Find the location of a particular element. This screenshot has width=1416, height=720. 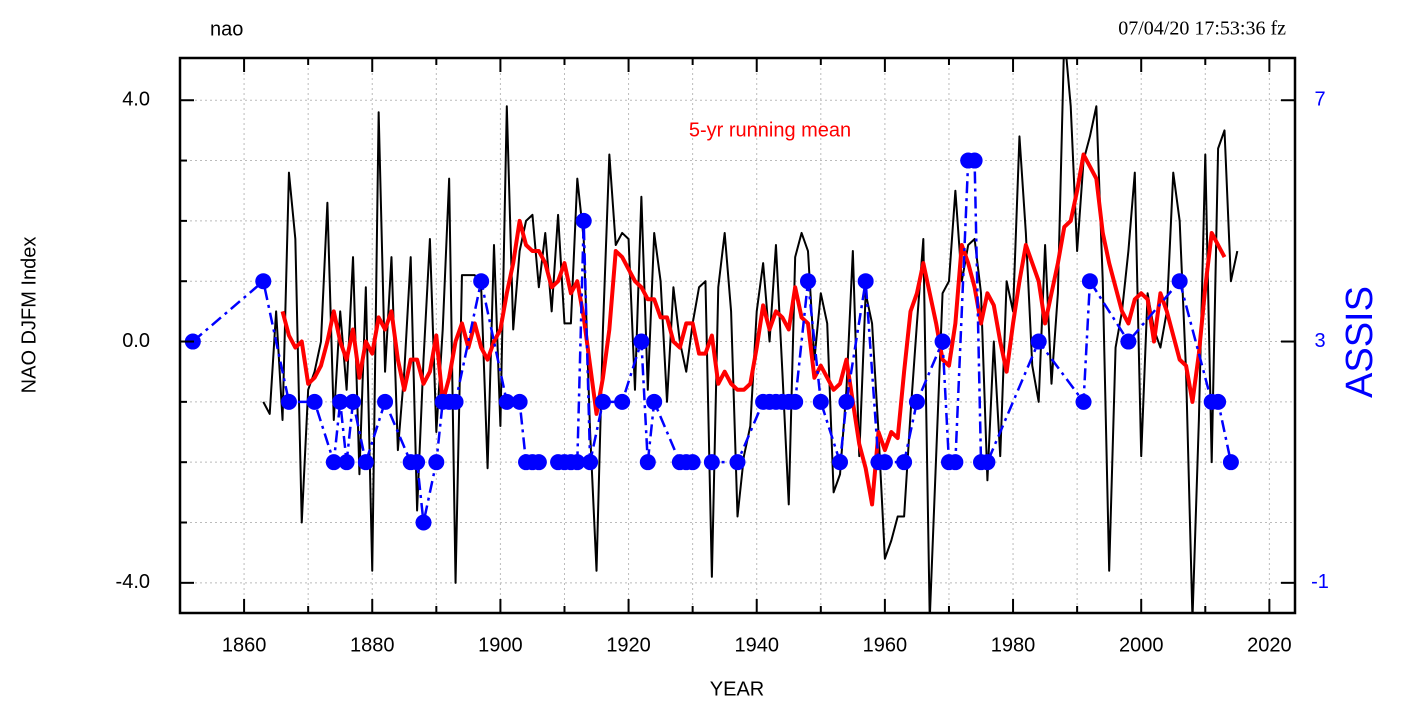

x-tick-label: 2020 is located at coordinates (1269, 645).